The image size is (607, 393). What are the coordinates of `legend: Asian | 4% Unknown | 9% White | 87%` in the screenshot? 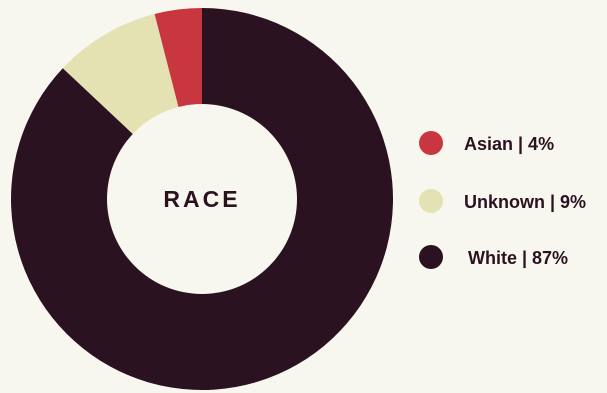 It's located at (502, 200).